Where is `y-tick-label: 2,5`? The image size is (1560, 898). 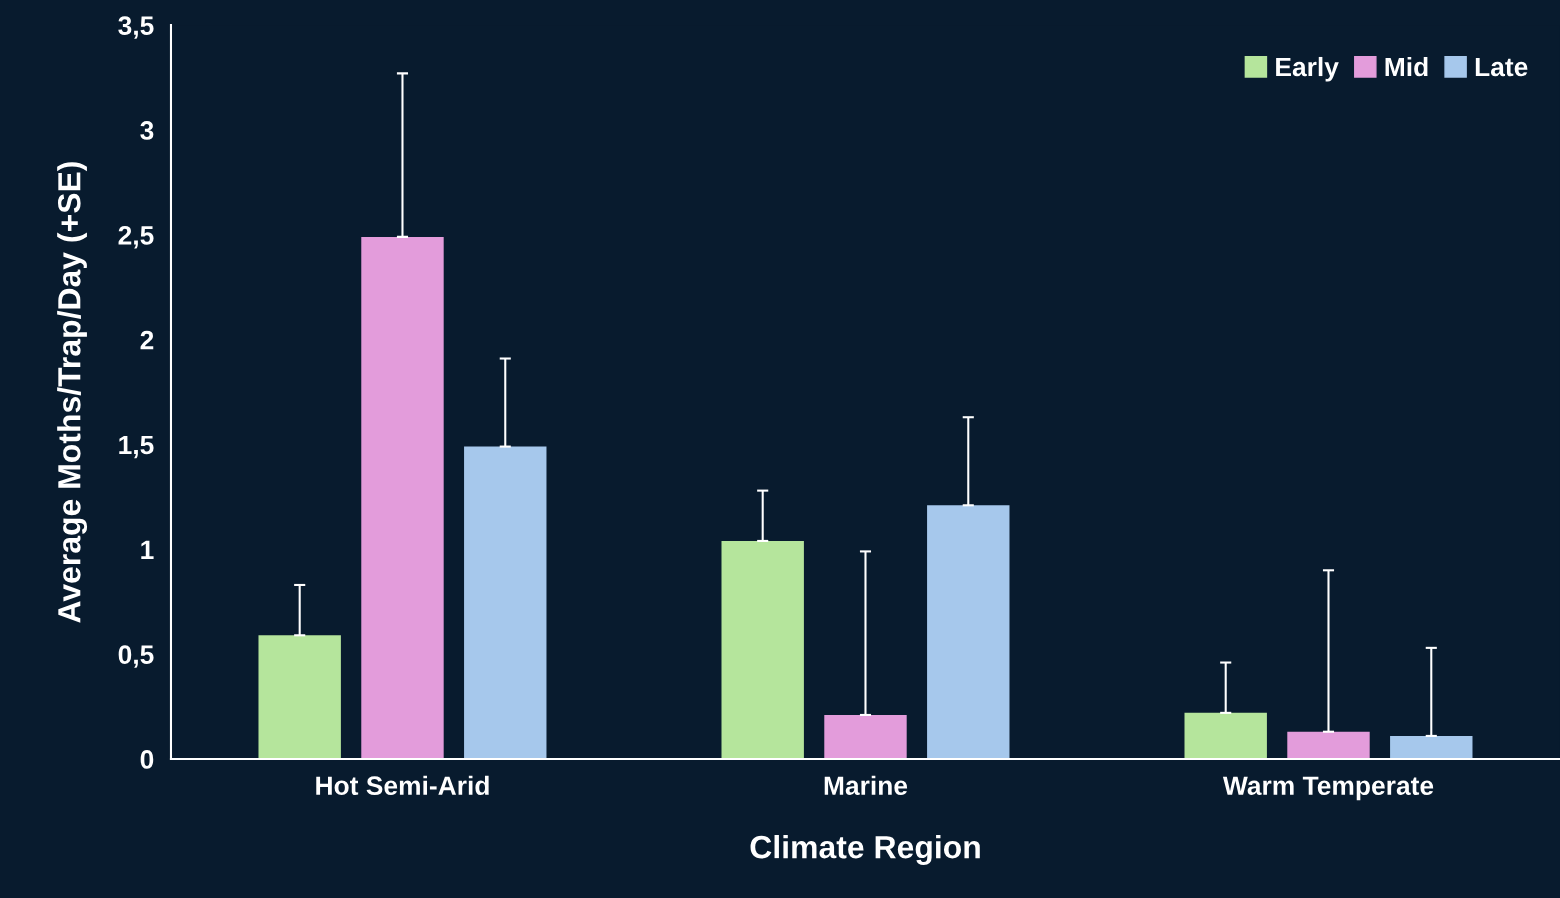 y-tick-label: 2,5 is located at coordinates (136, 237).